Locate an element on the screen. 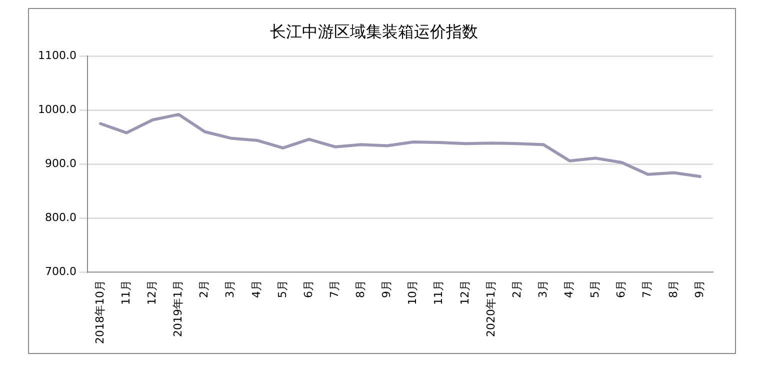  y-tick-label: 800.0 is located at coordinates (60, 217).